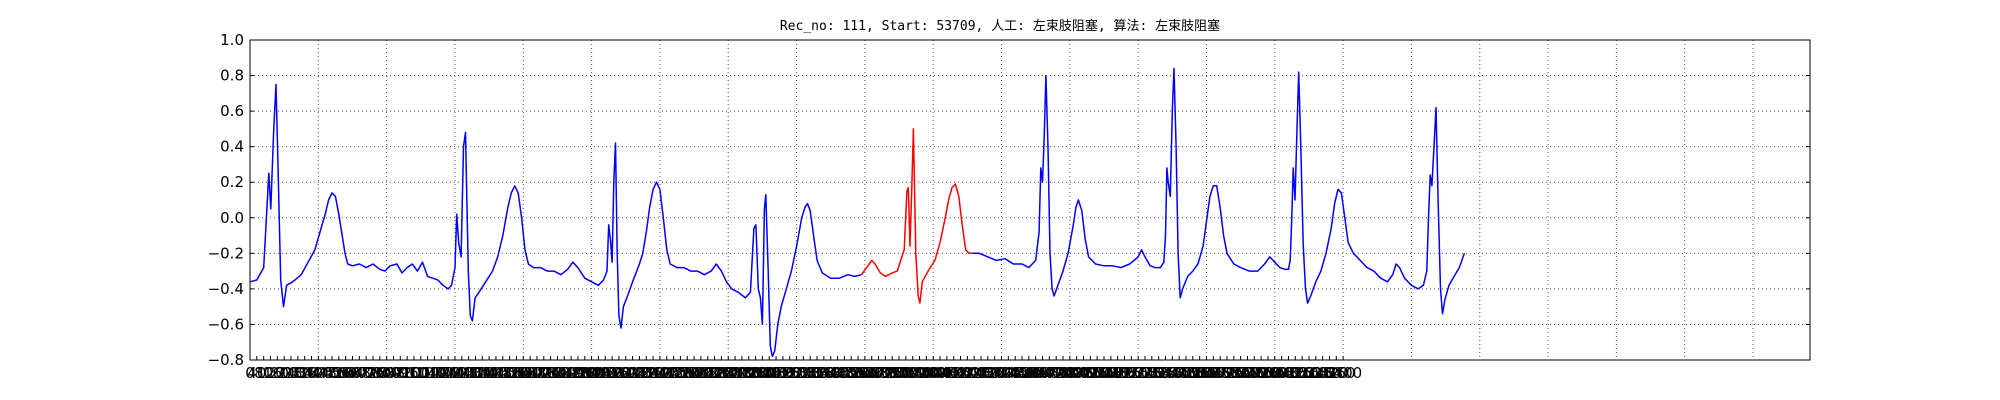 Image resolution: width=2000 pixels, height=400 pixels. Describe the element at coordinates (1118, 373) in the screenshot. I see `x-tick-label: 5080` at that location.